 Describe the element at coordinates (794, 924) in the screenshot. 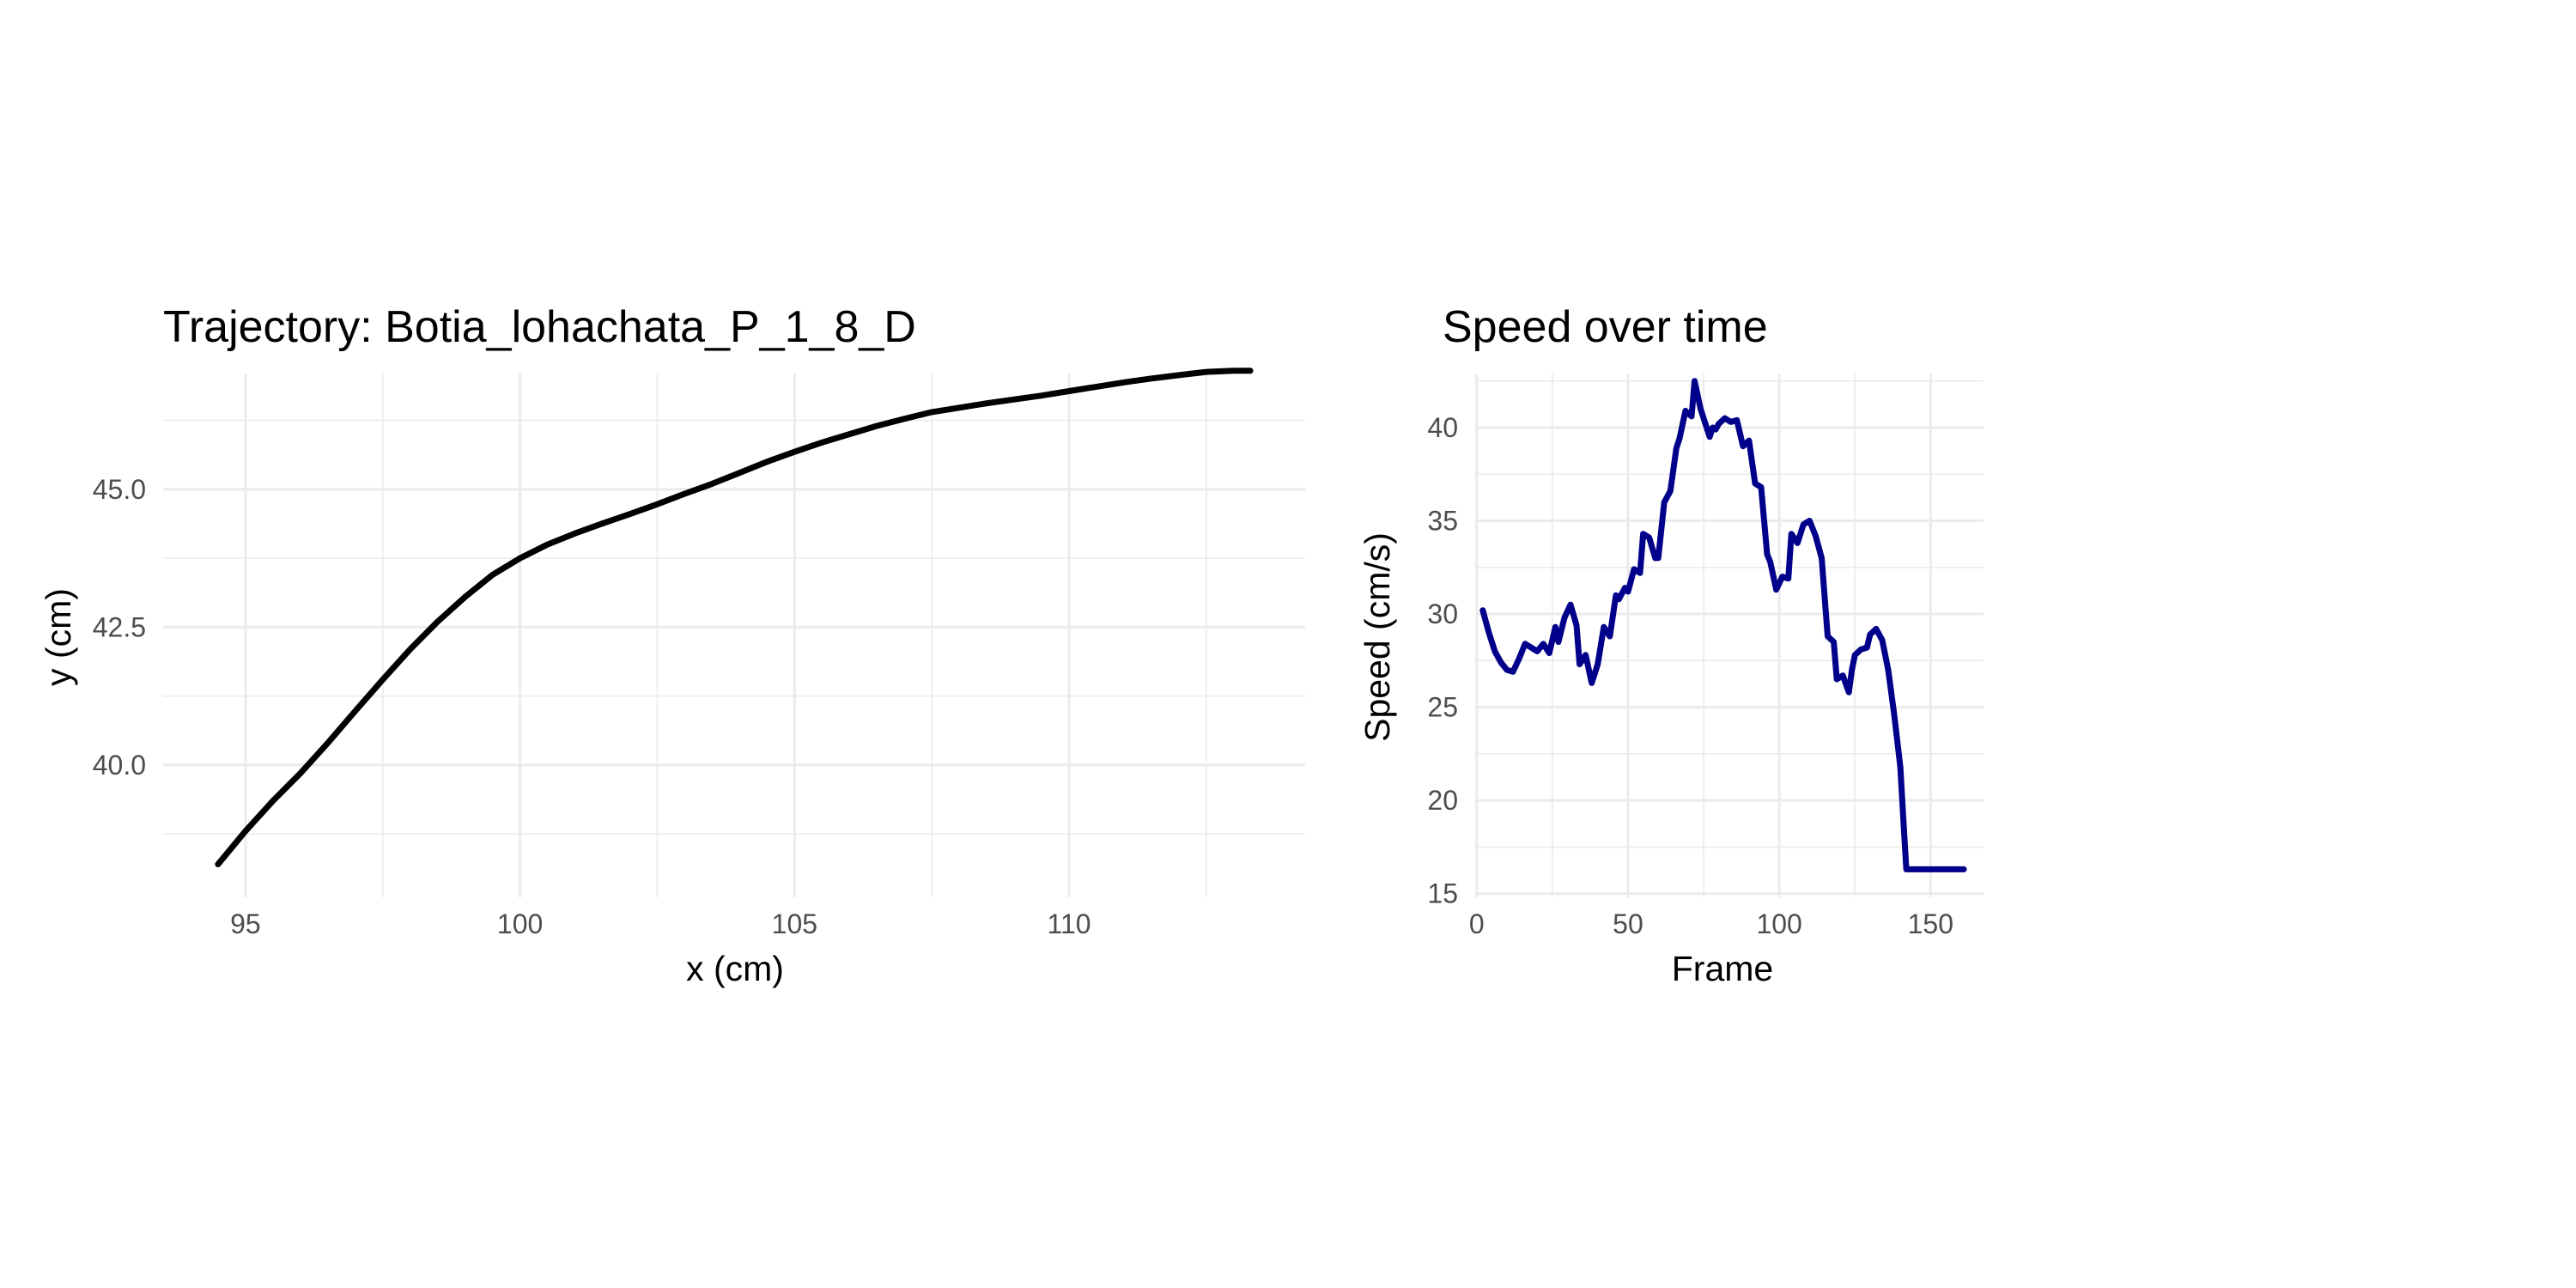

I see `traj-x-tick-label: 105` at that location.